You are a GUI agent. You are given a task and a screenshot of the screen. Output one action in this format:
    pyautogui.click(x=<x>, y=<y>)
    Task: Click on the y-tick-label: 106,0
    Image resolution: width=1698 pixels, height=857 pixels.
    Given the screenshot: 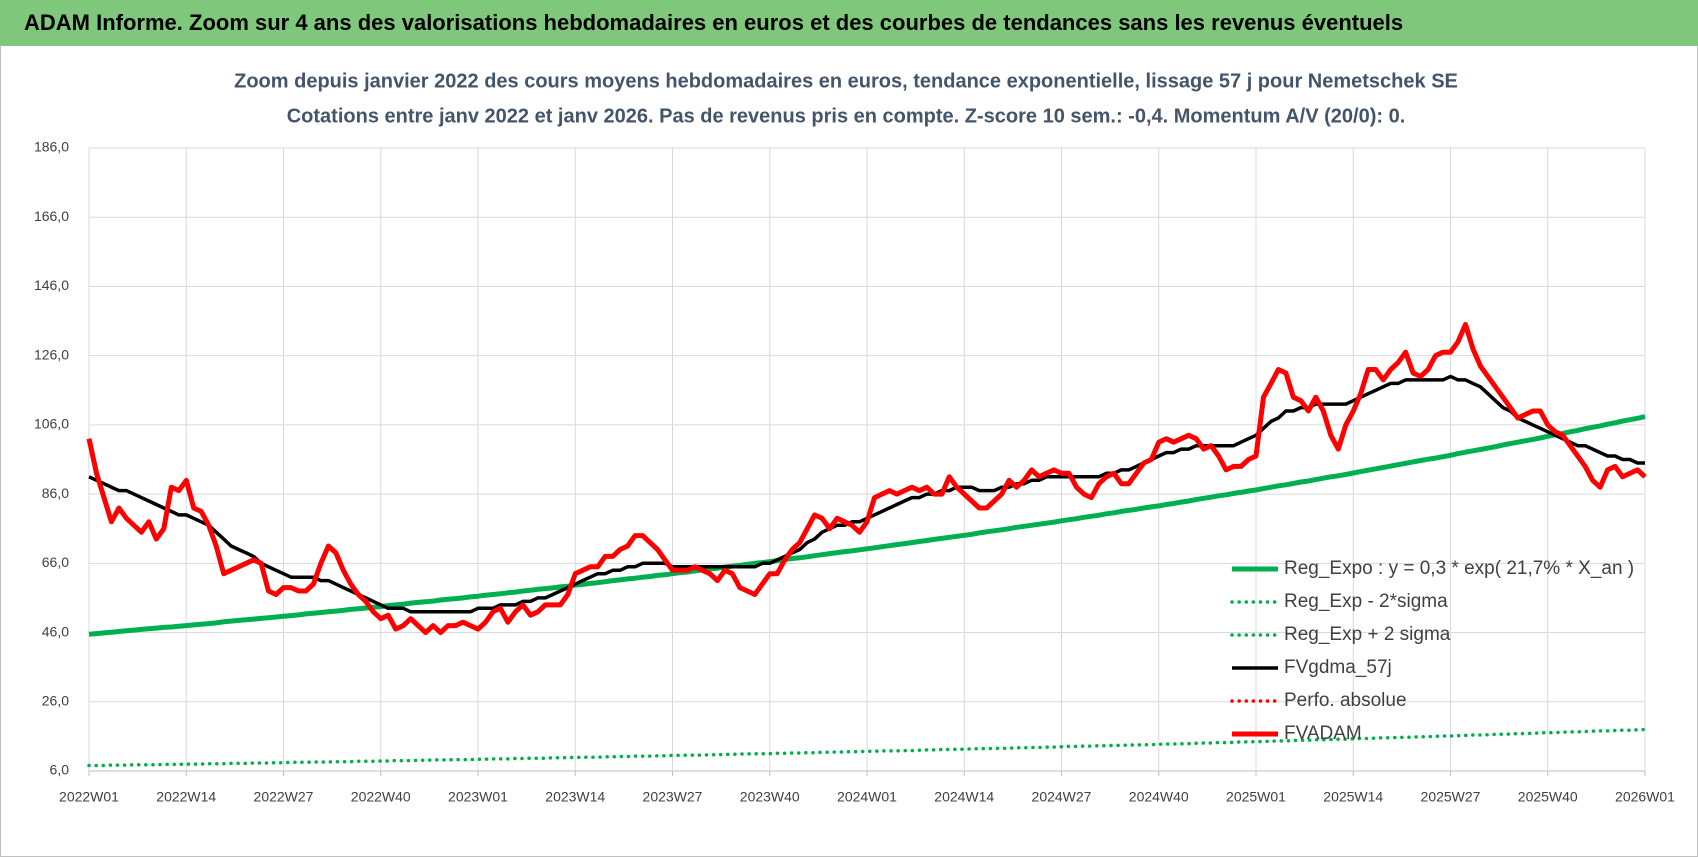 What is the action you would take?
    pyautogui.click(x=51, y=424)
    